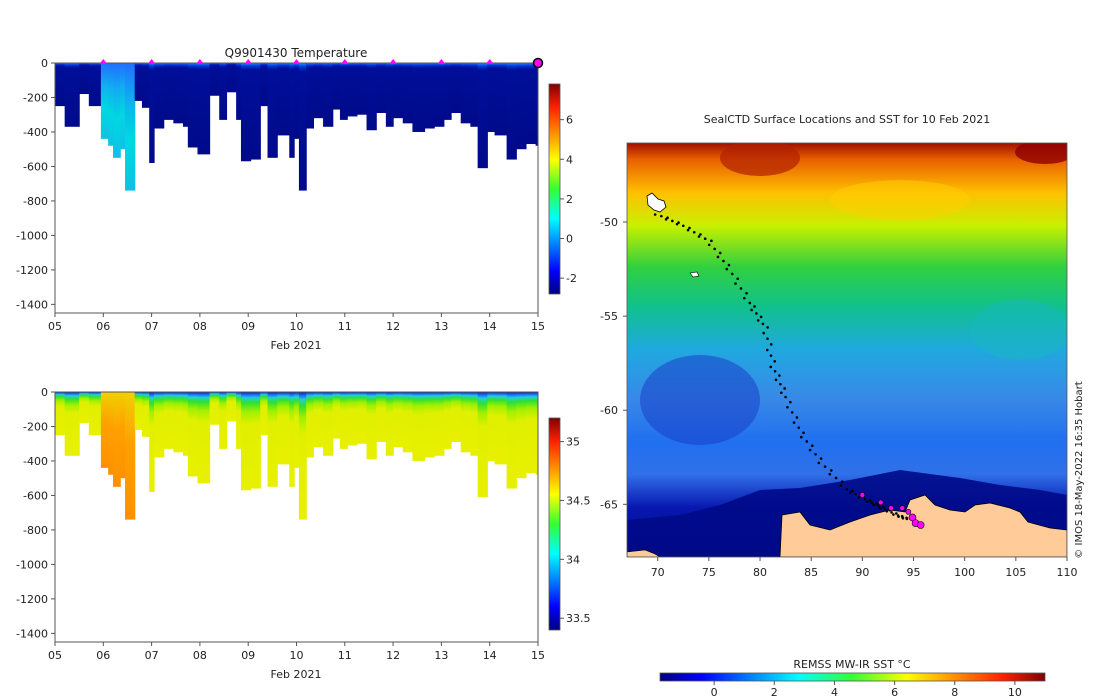  I want to click on y-tick-label: -1400, so click(32, 304).